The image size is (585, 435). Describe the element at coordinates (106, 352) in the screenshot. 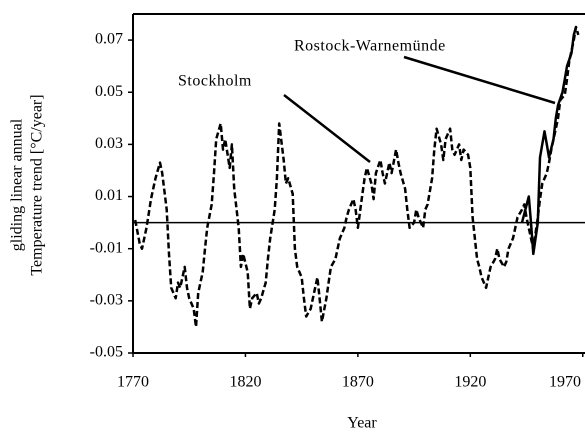

I see `y-tick-label: -0.05` at that location.